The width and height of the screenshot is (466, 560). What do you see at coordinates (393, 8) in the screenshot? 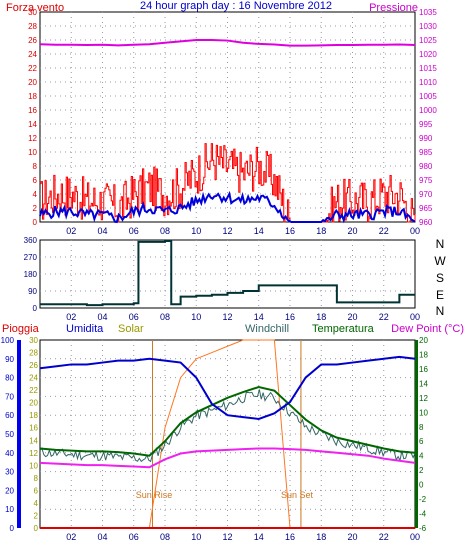
I see `pressure-axis-label: Pressione` at bounding box center [393, 8].